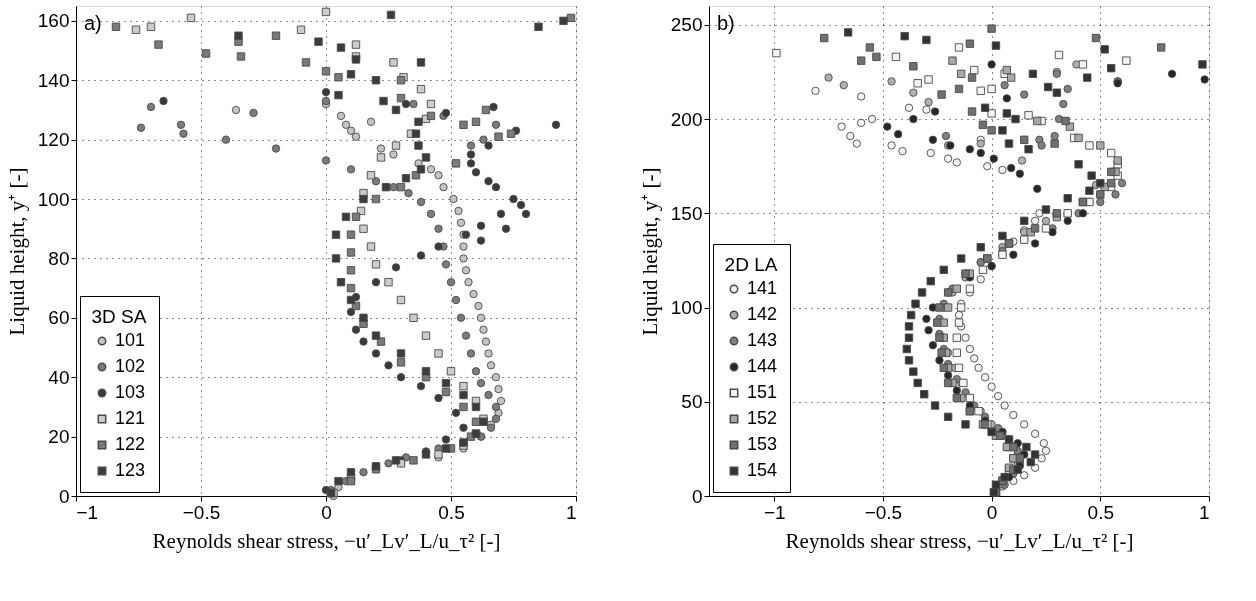  What do you see at coordinates (130, 366) in the screenshot?
I see `legend-label: 102` at bounding box center [130, 366].